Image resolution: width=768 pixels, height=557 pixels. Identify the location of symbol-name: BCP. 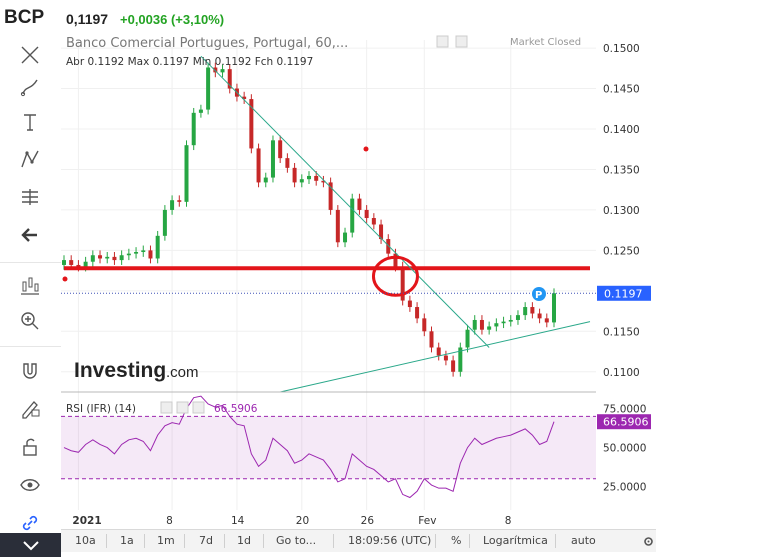
(24, 17).